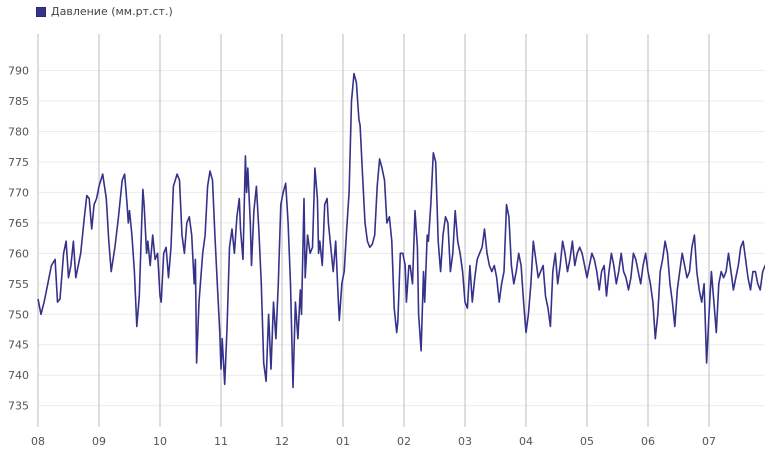  What do you see at coordinates (160, 441) in the screenshot?
I see `x-tick-label-10: 10` at bounding box center [160, 441].